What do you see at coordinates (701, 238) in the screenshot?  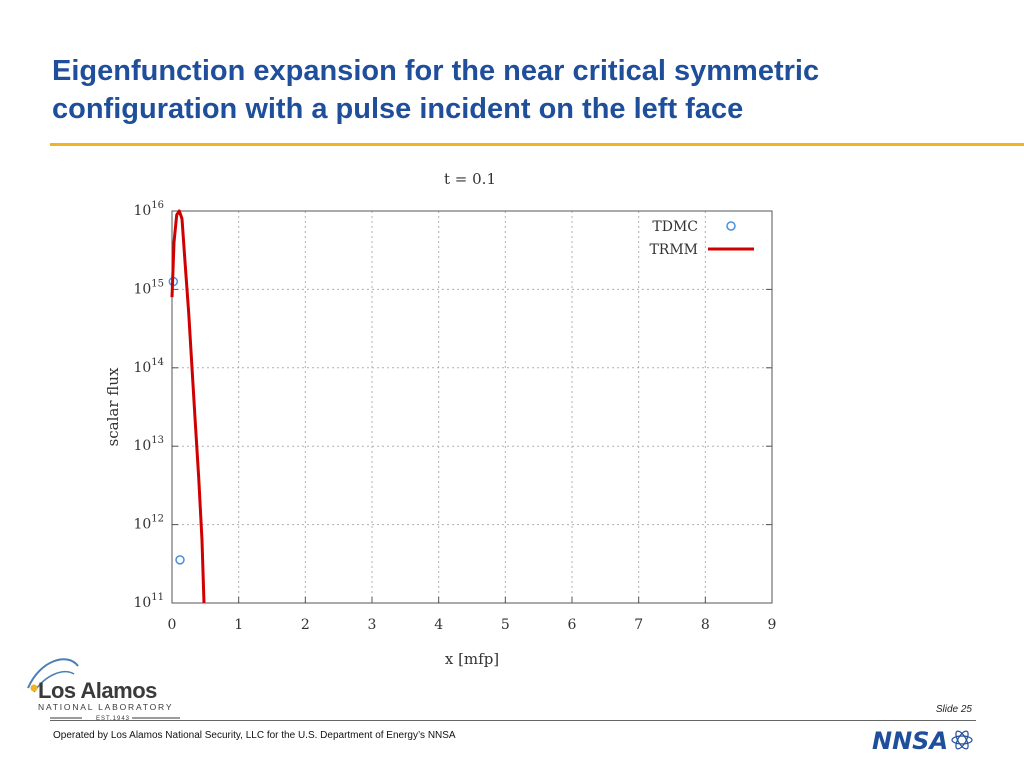 I see `chart-legend: TDMC TRMM` at bounding box center [701, 238].